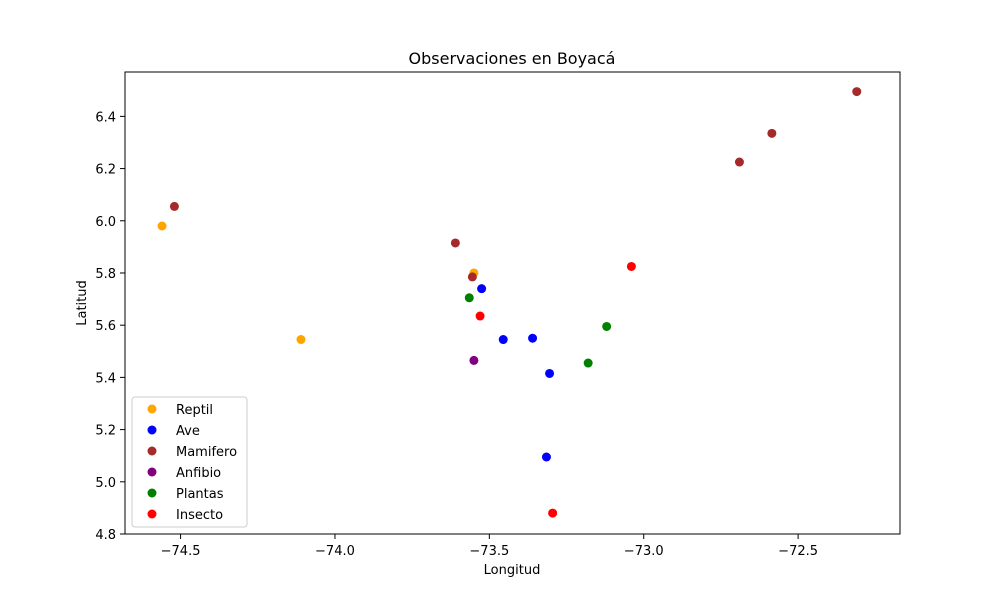 The image size is (1000, 600). What do you see at coordinates (105, 535) in the screenshot?
I see `y-tick-label: 4.8` at bounding box center [105, 535].